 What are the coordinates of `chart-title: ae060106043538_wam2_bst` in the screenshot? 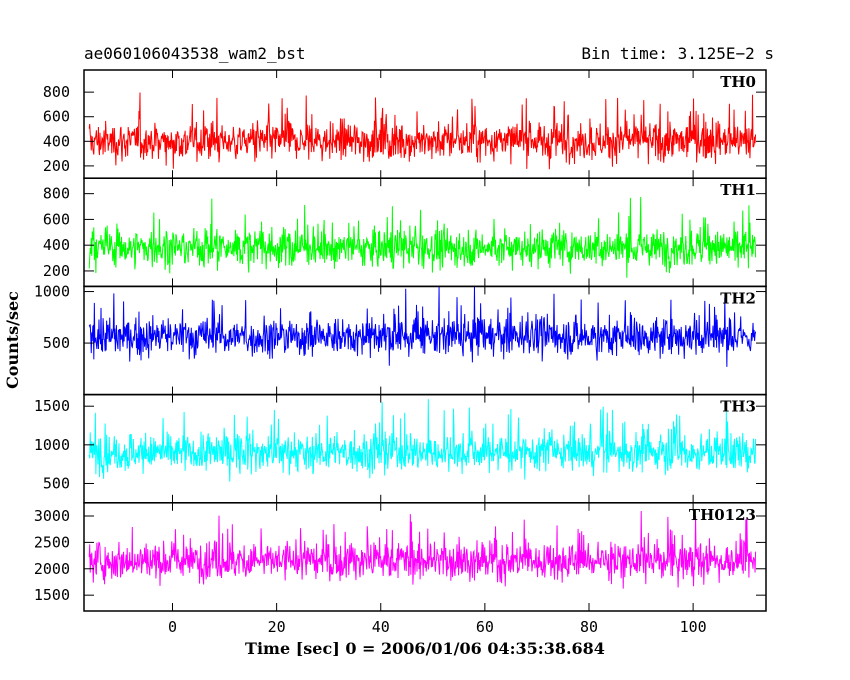 It's located at (195, 53).